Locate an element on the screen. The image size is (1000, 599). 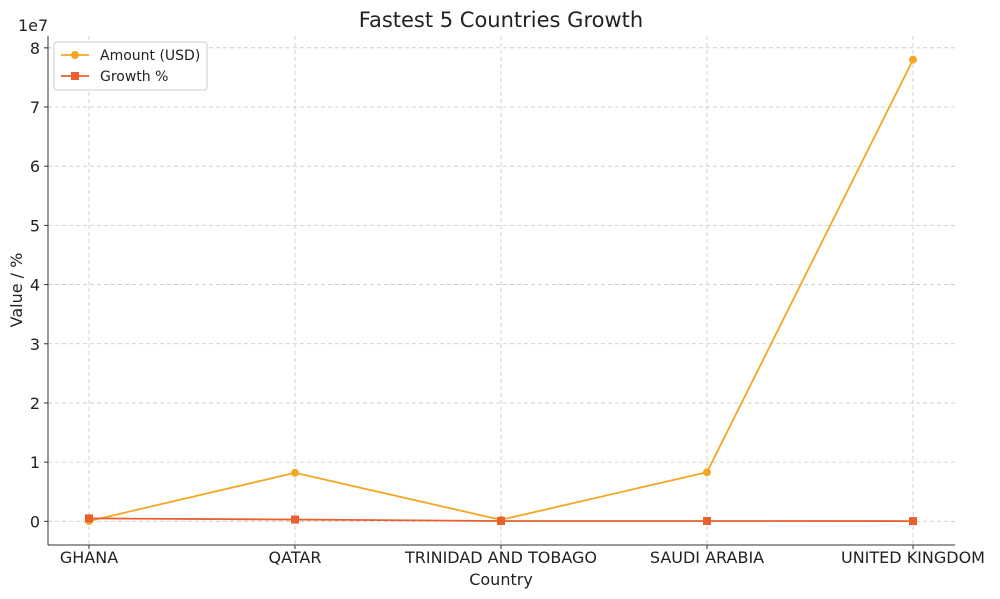
y-ticks: 0 1 2 3 4 5 6 7 8 is located at coordinates (39, 285).